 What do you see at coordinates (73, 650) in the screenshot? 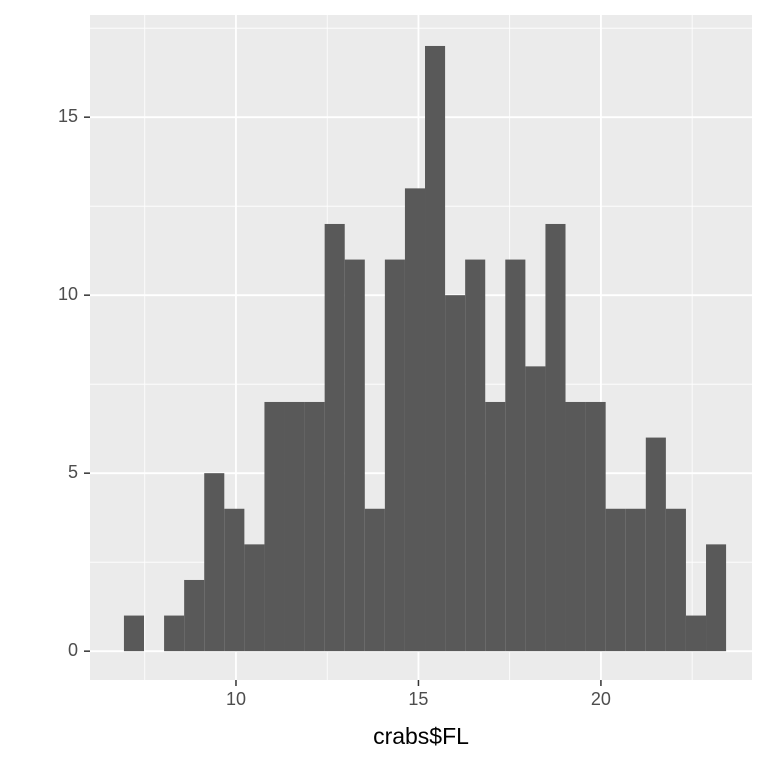
I see `y-tick-label: 0` at bounding box center [73, 650].